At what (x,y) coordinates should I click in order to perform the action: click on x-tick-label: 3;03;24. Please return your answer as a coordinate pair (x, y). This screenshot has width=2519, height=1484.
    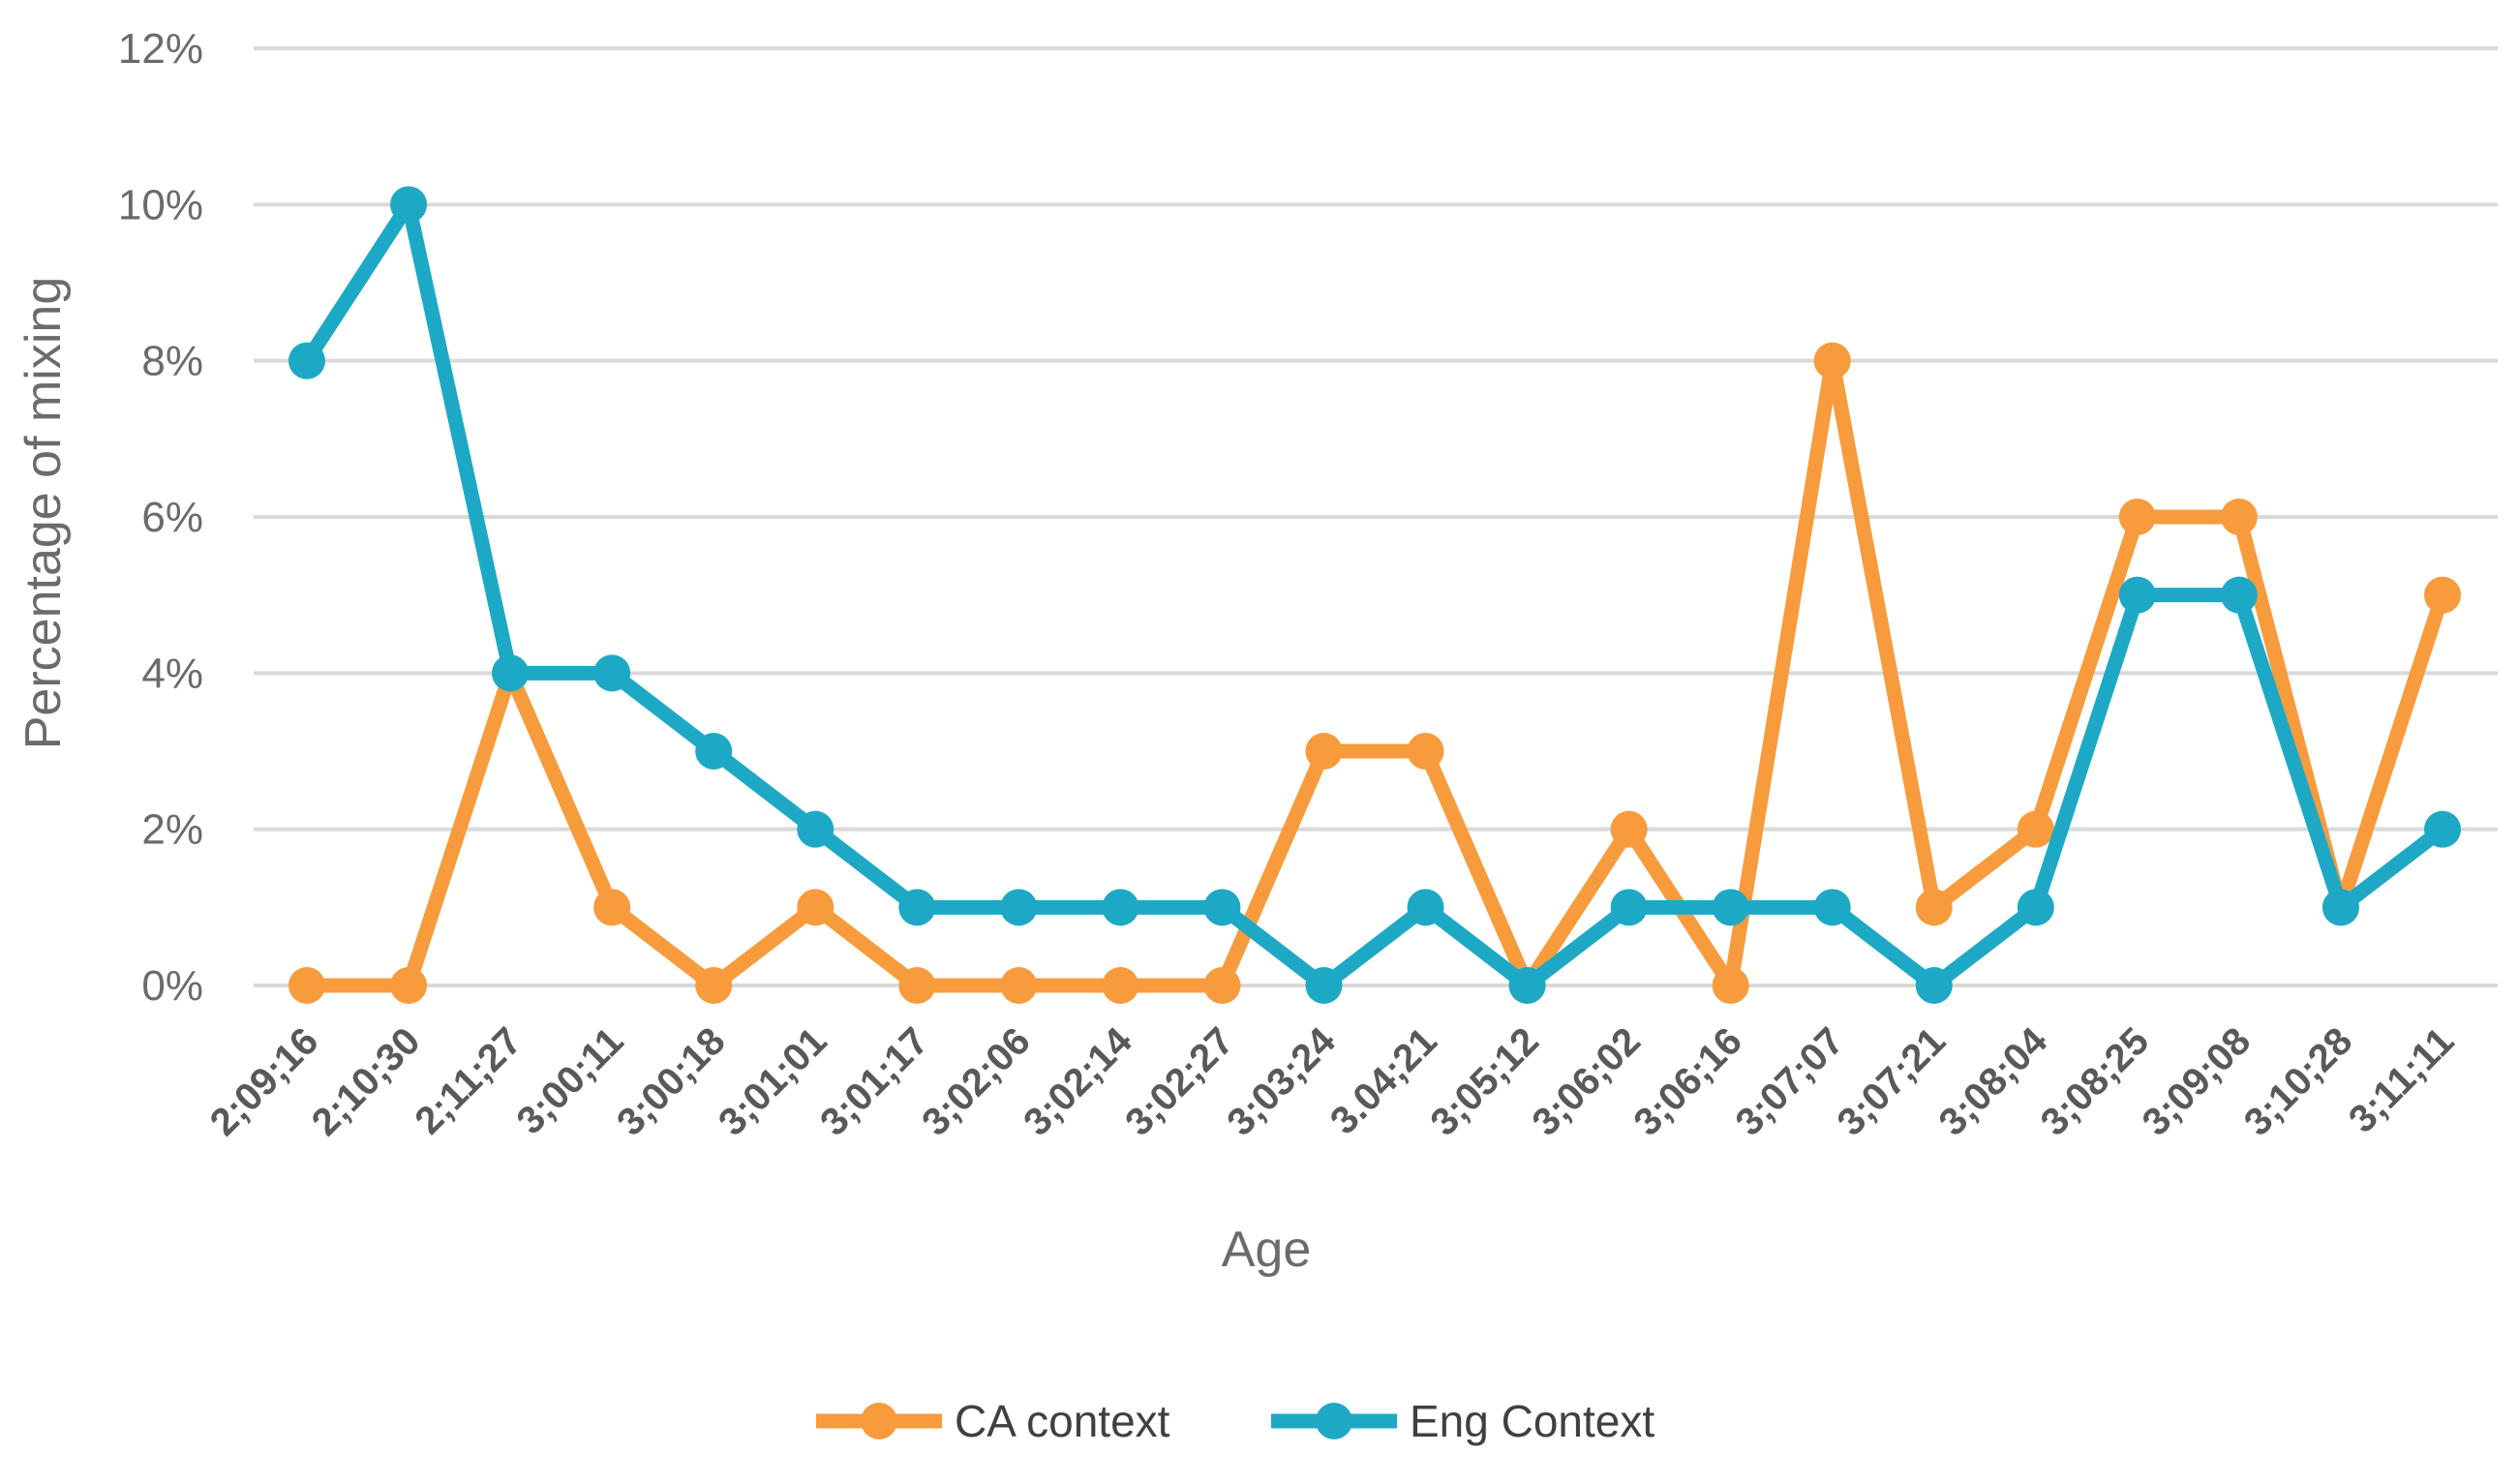
    Looking at the image, I should click on (1281, 1081).